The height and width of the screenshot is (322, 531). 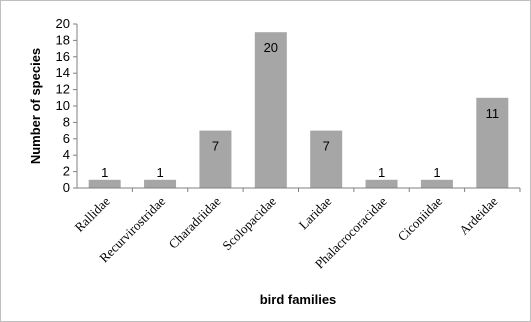 I want to click on x-tick-label: Scolopacidae, so click(x=249, y=223).